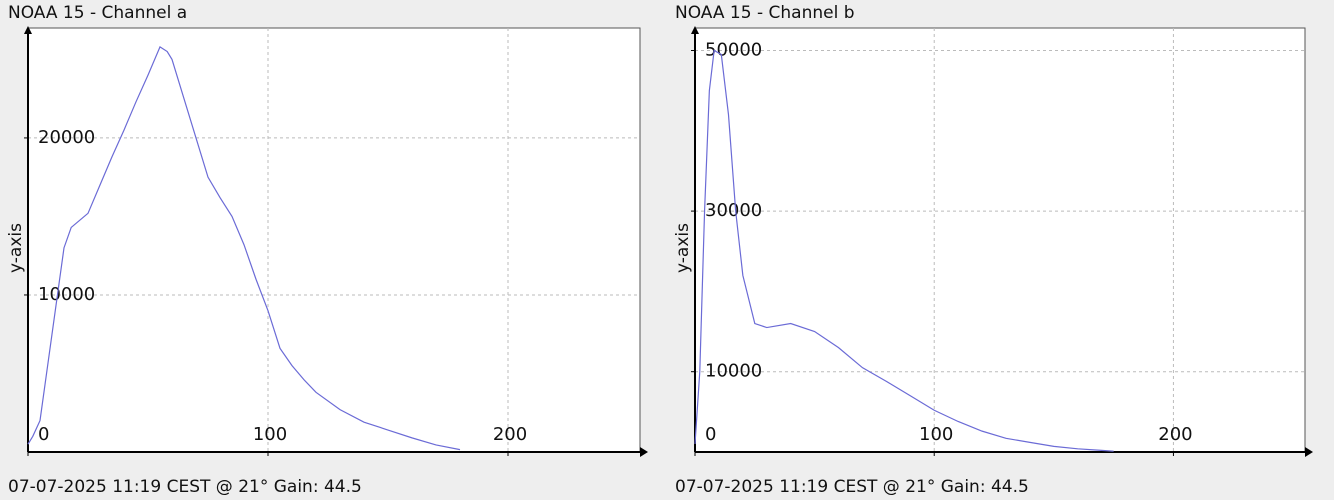 The height and width of the screenshot is (500, 1334). What do you see at coordinates (66, 137) in the screenshot?
I see `y-tick-label: 20000` at bounding box center [66, 137].